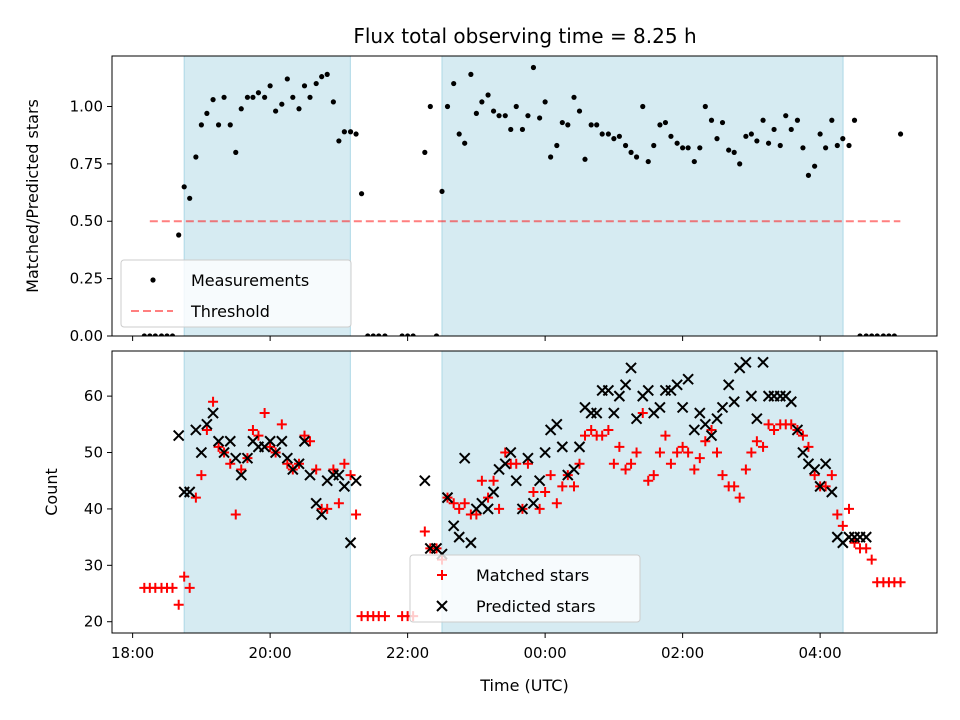 The height and width of the screenshot is (720, 960). Describe the element at coordinates (525, 588) in the screenshot. I see `legend: Matched stars Predicted stars` at that location.